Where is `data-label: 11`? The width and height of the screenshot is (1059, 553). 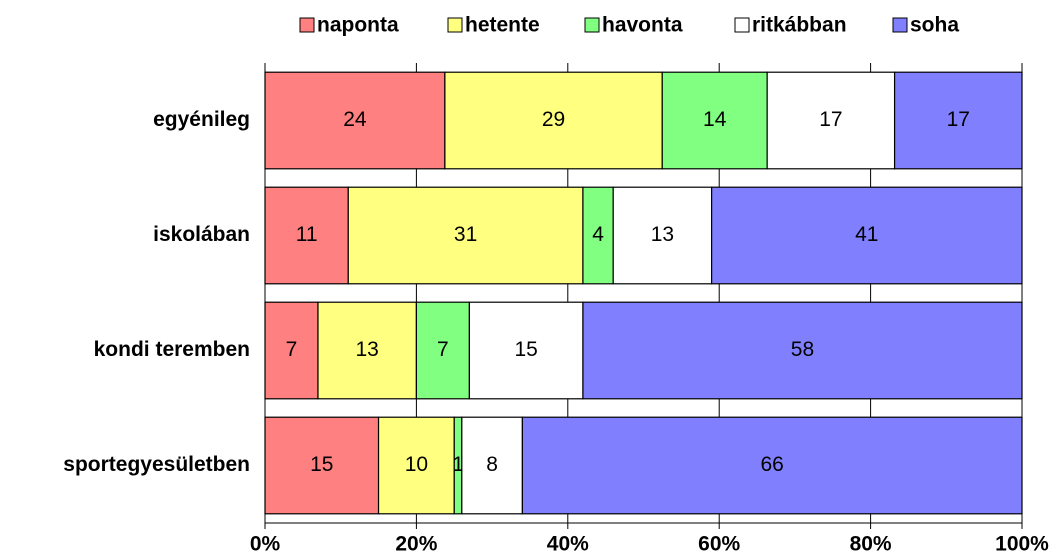 data-label: 11 is located at coordinates (307, 234).